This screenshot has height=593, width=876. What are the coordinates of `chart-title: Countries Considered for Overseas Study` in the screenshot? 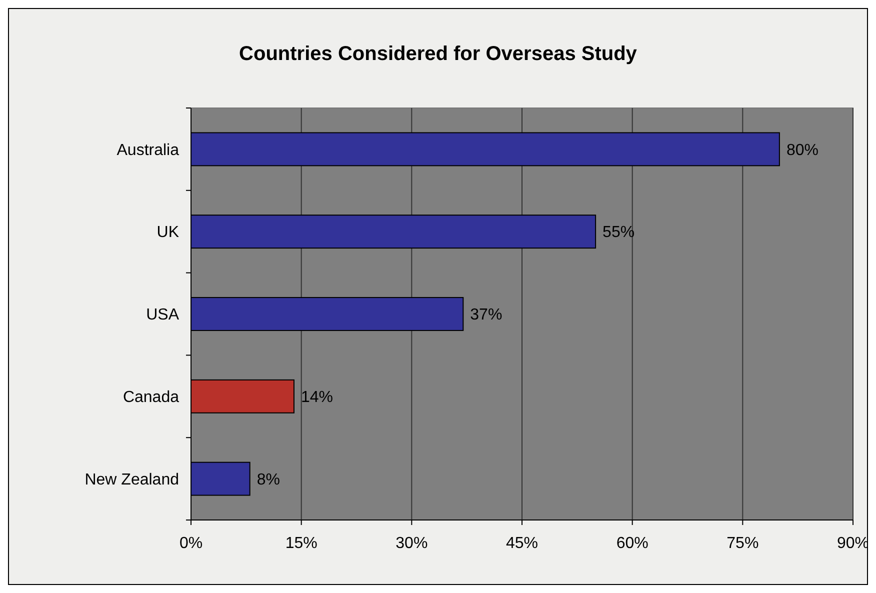 It's located at (438, 54).